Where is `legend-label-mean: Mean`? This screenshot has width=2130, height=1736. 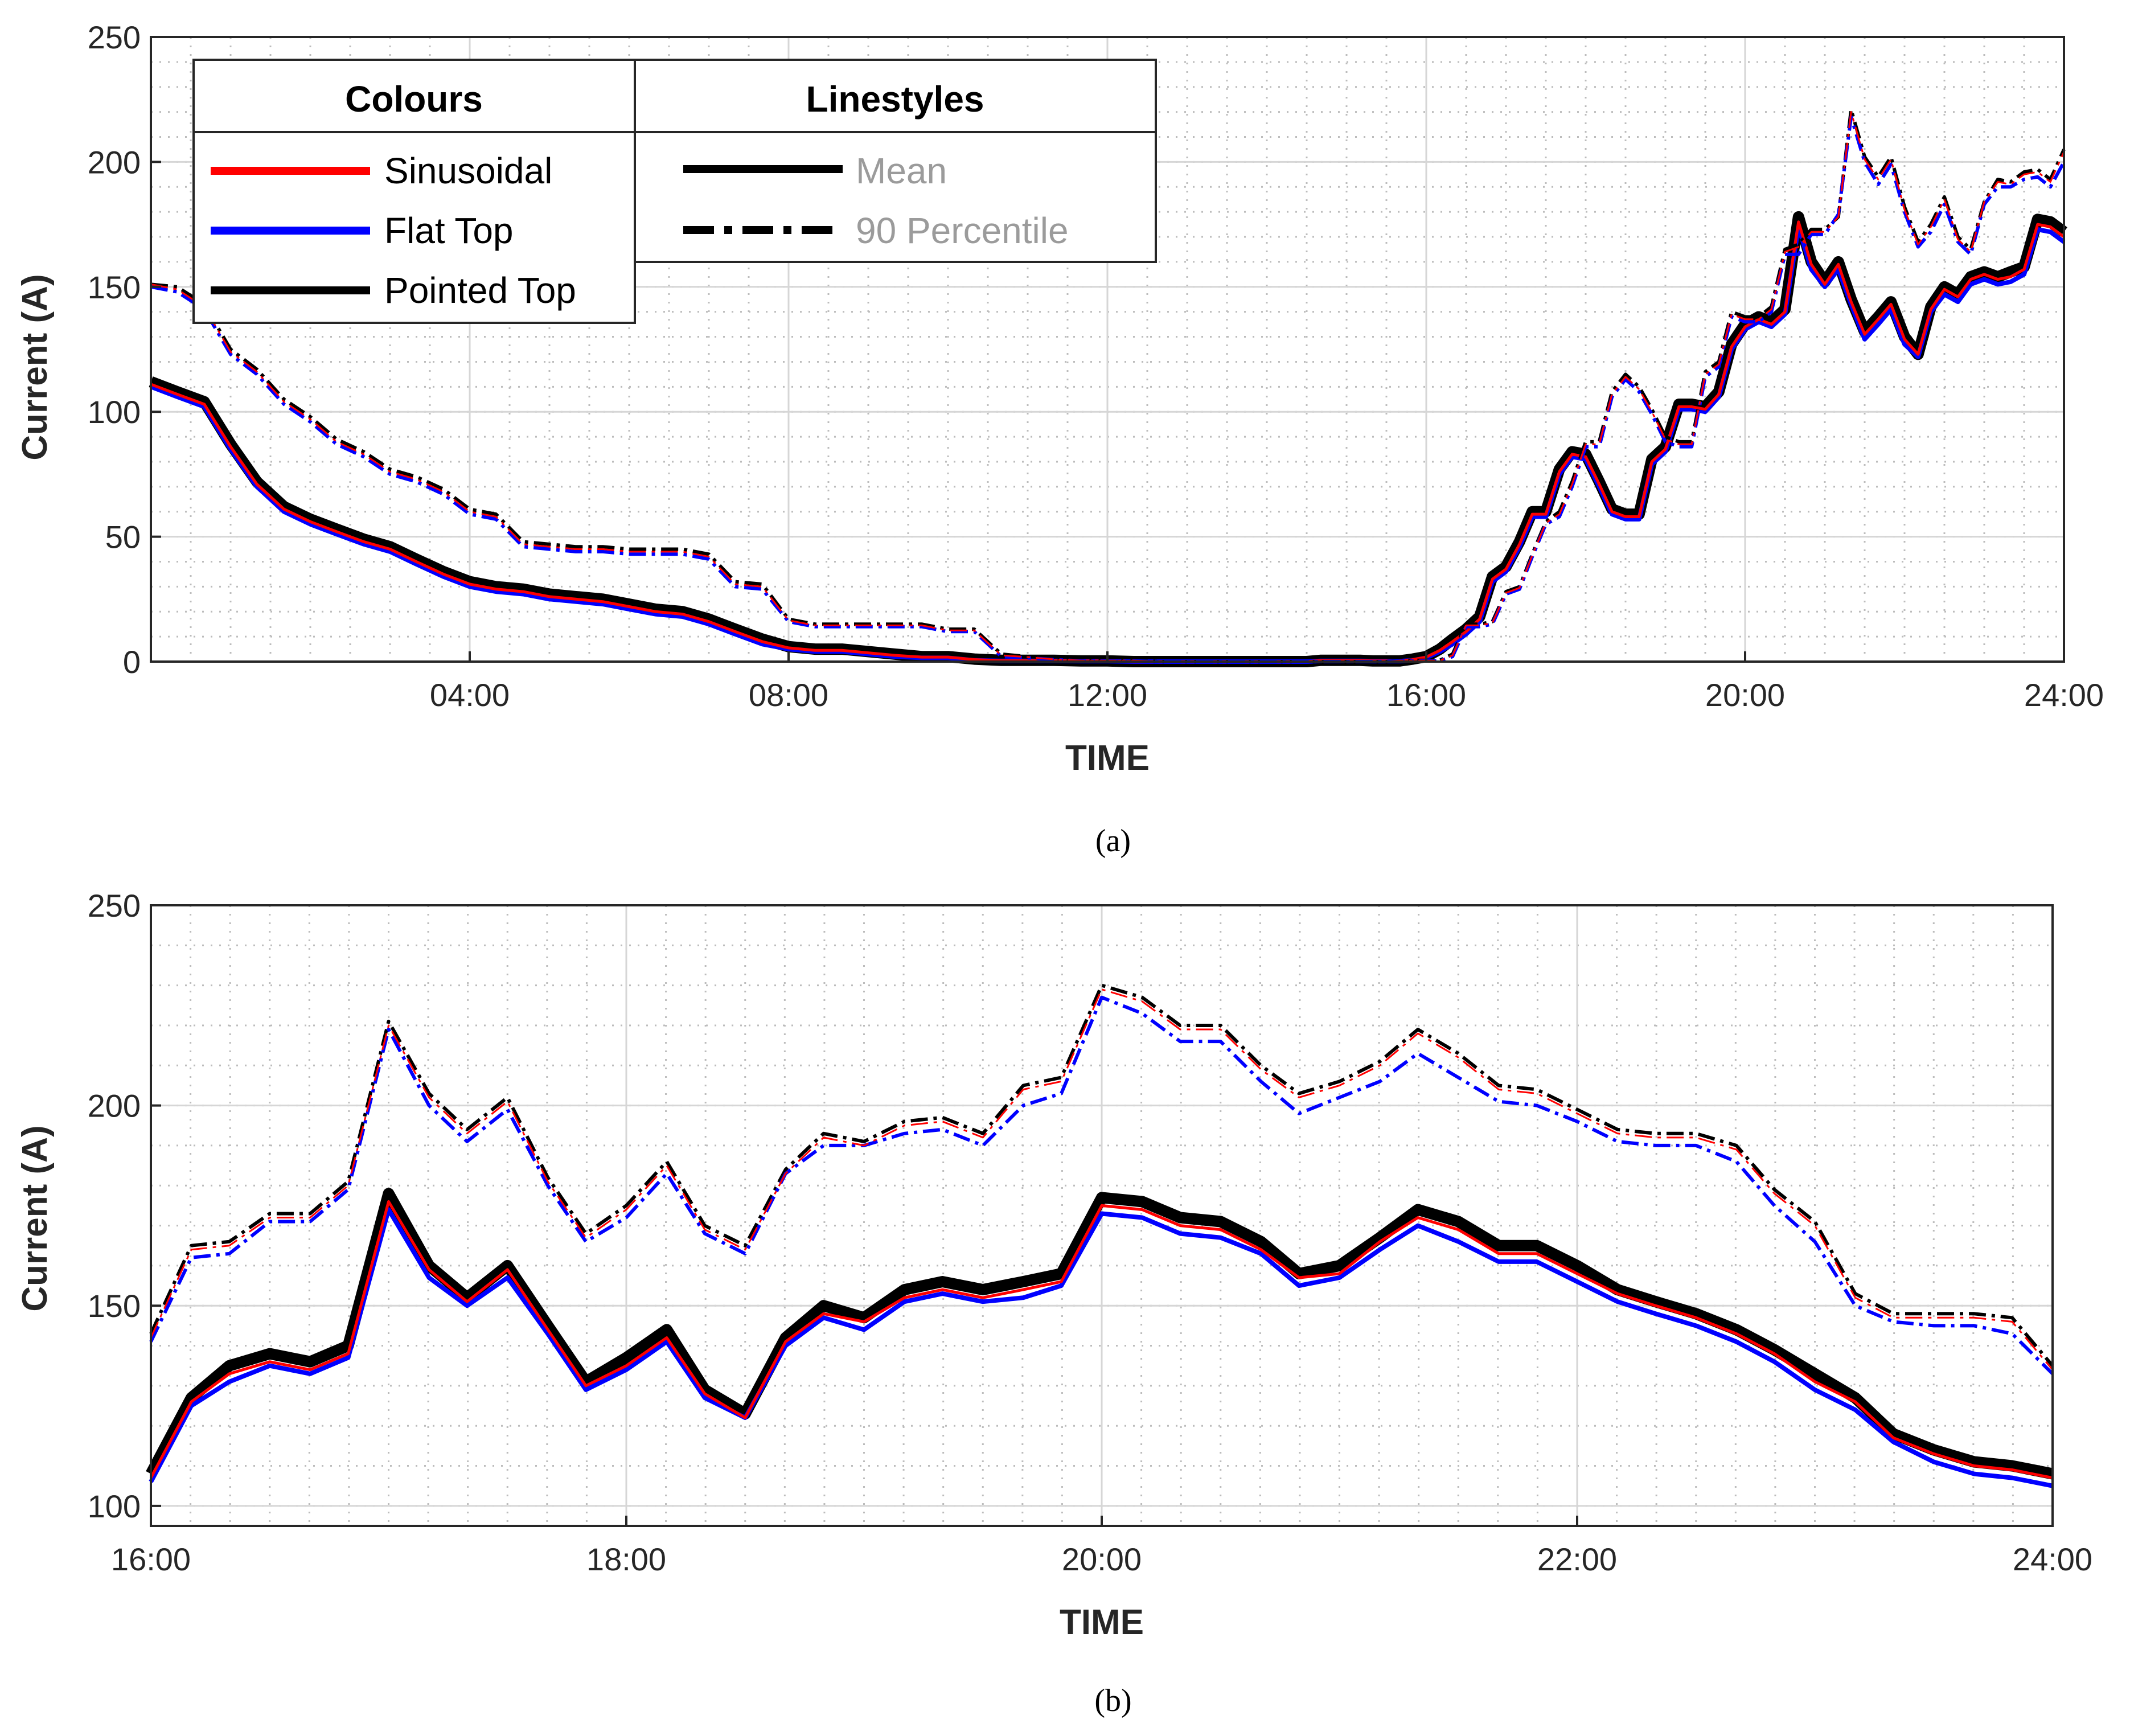
legend-label-mean: Mean is located at coordinates (902, 171).